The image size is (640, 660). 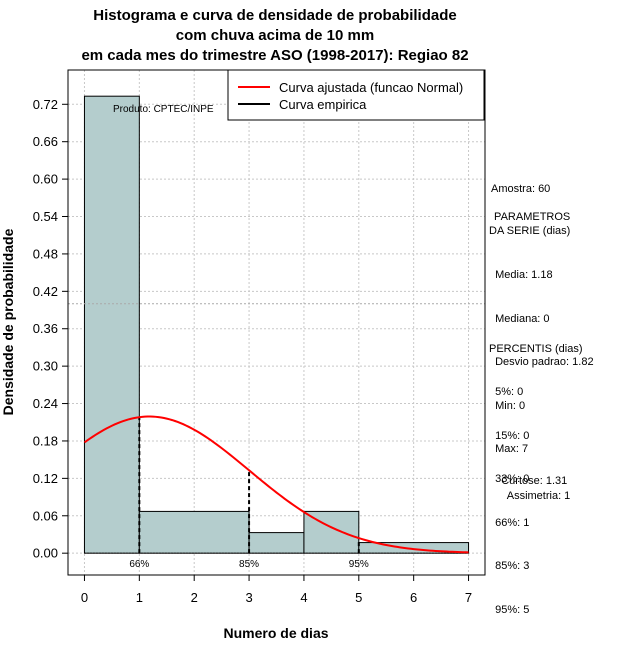 I want to click on parameters-title: PARAMETROS, so click(x=531, y=217).